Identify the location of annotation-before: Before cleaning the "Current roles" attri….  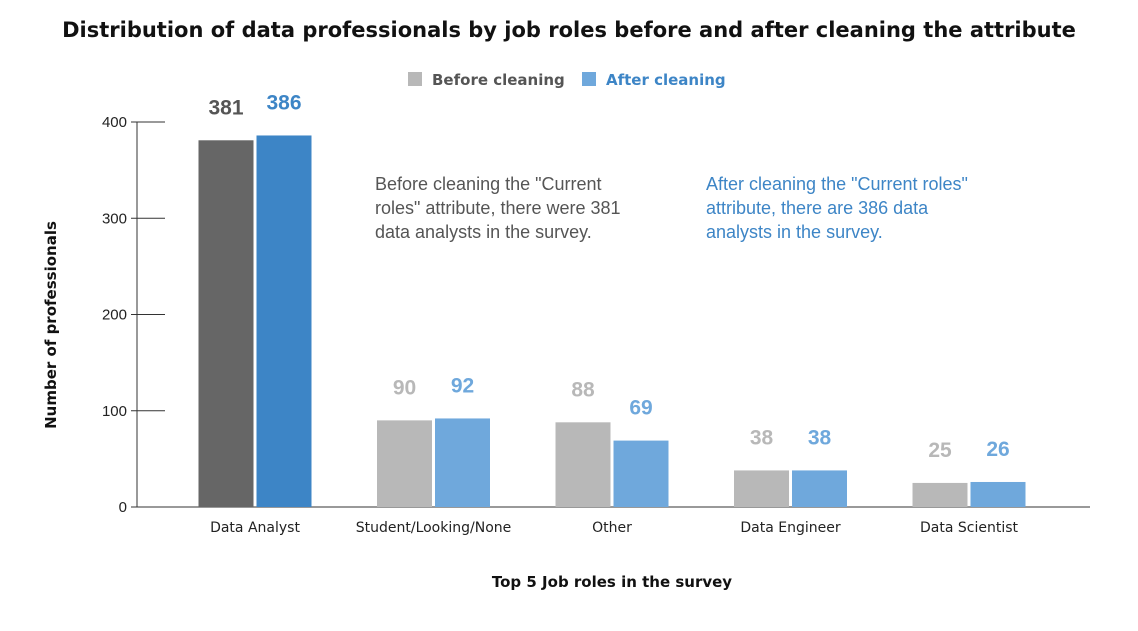
(498, 208).